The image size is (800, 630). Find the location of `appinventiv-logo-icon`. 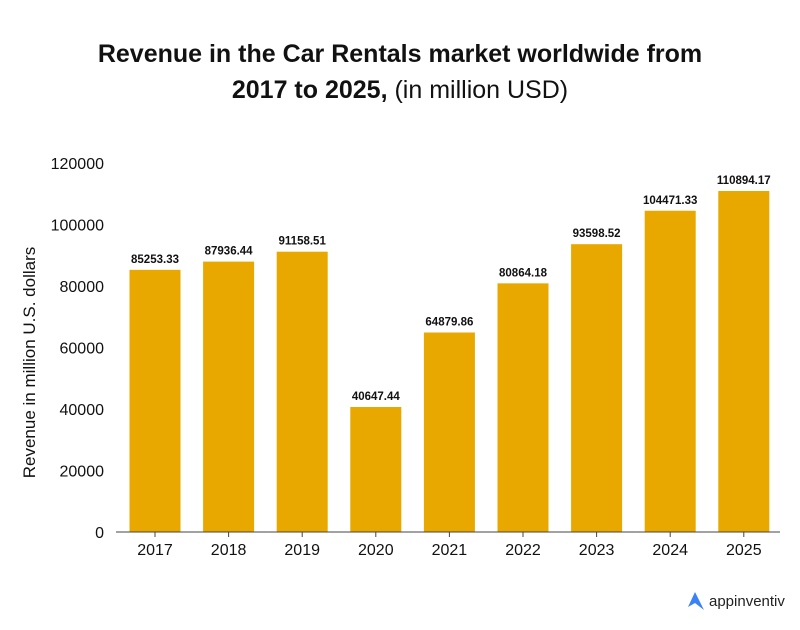

appinventiv-logo-icon is located at coordinates (696, 601).